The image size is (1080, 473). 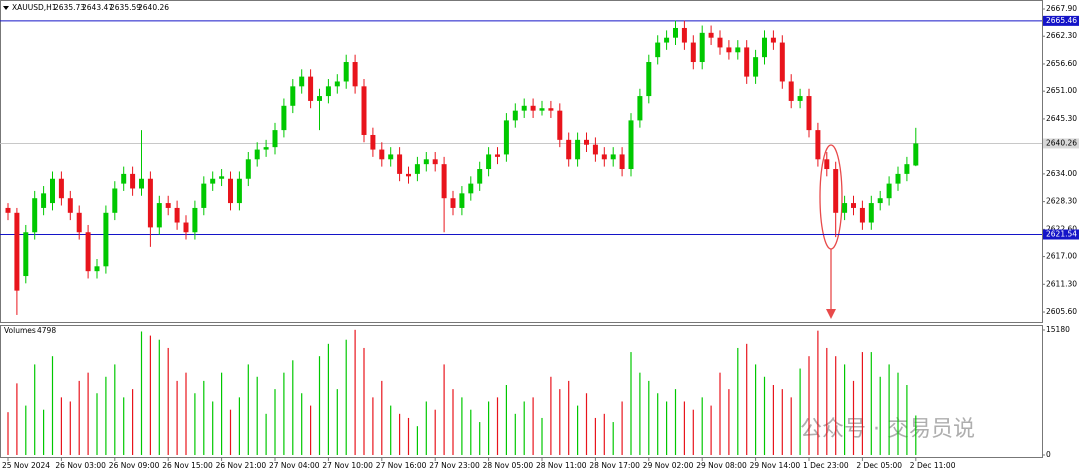 What do you see at coordinates (401, 465) in the screenshot?
I see `x-tick-label: 27 Nov 16:00` at bounding box center [401, 465].